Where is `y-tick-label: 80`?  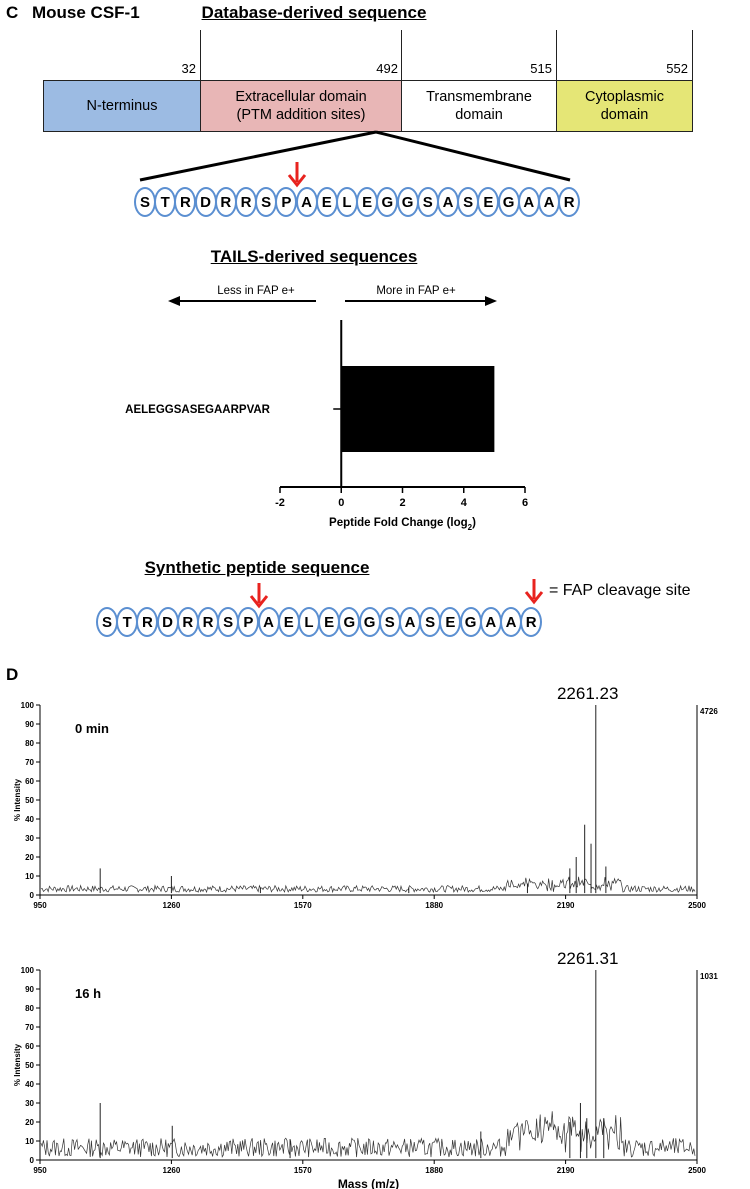
y-tick-label: 80 is located at coordinates (29, 1008).